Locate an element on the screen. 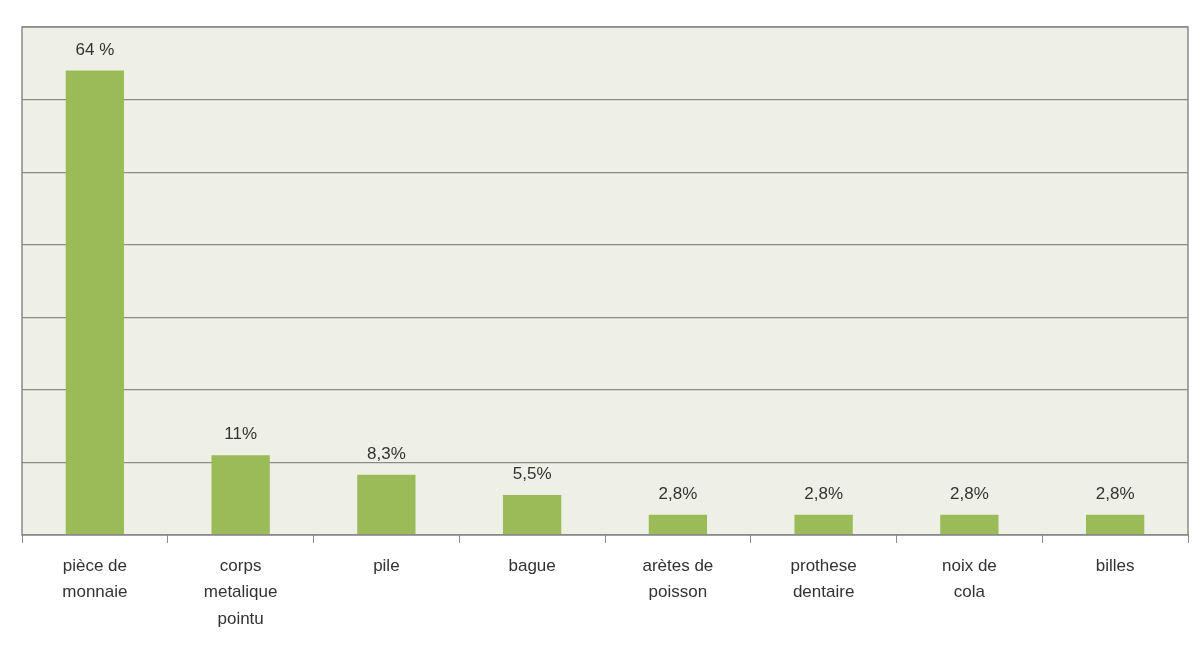 The image size is (1200, 646). x-tick-label: noix de cola is located at coordinates (969, 578).